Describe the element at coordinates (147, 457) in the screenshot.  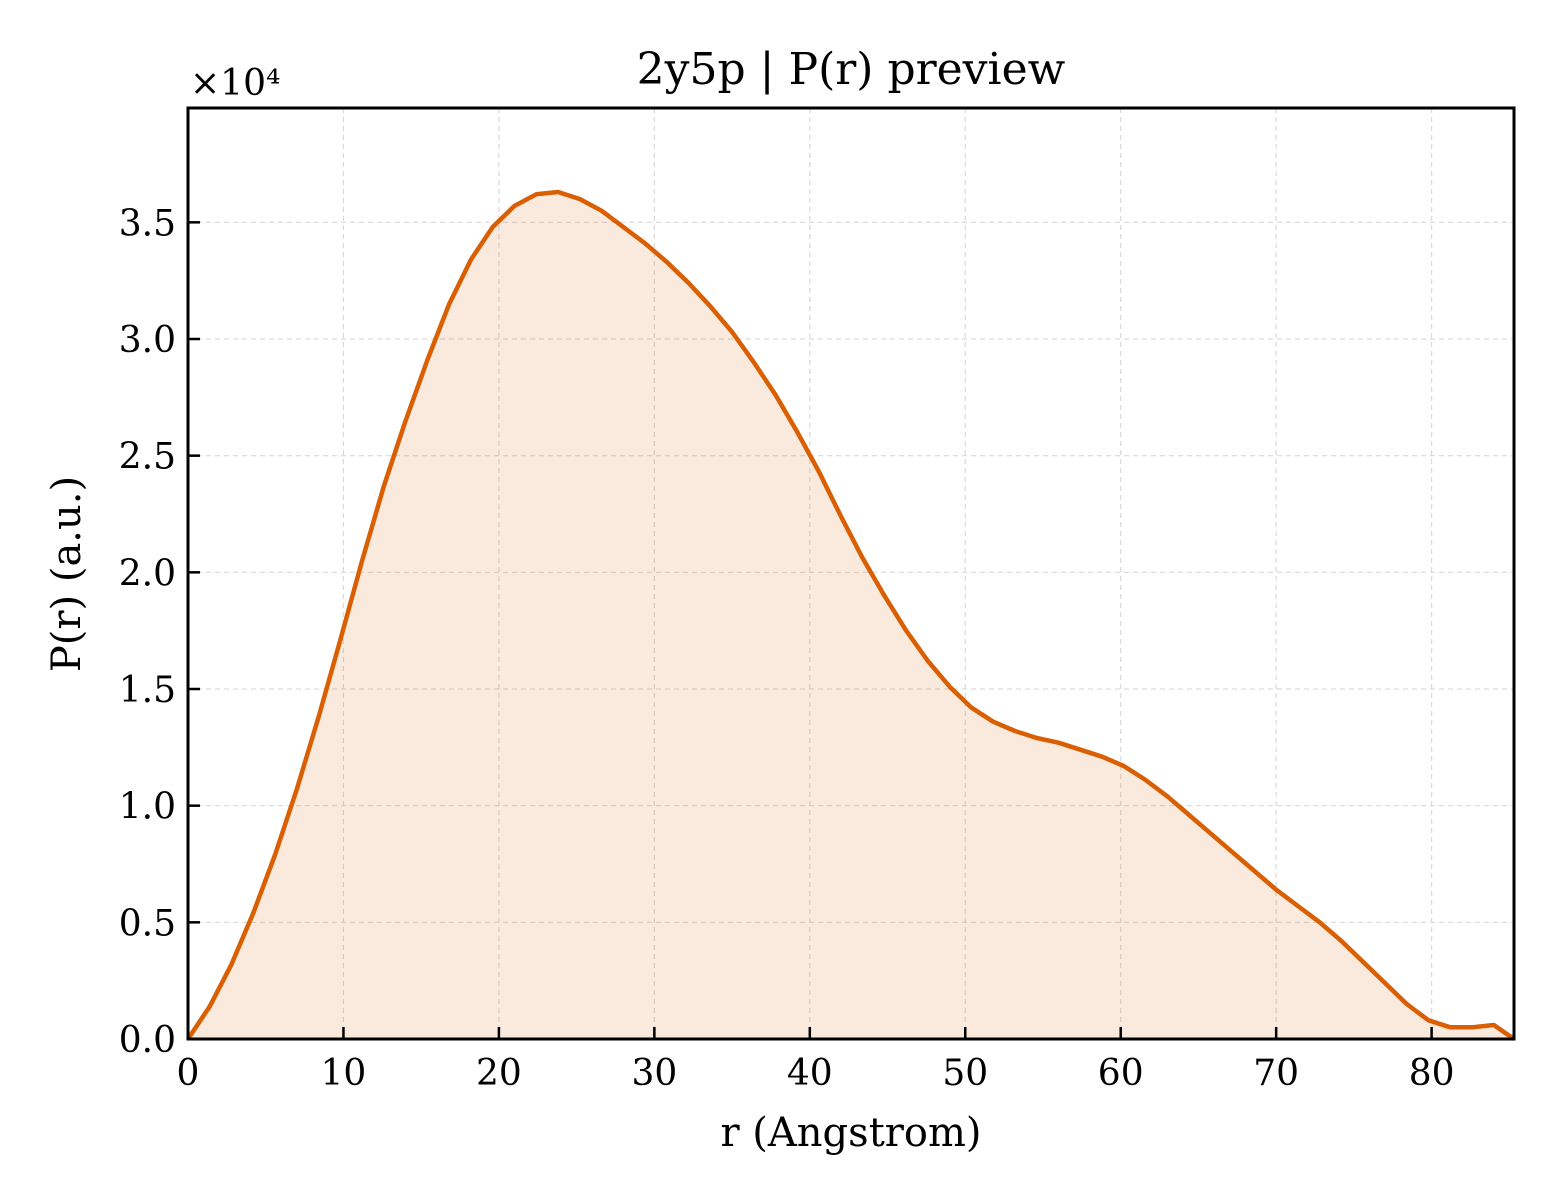
I see `y-tick-label: 2.5` at that location.